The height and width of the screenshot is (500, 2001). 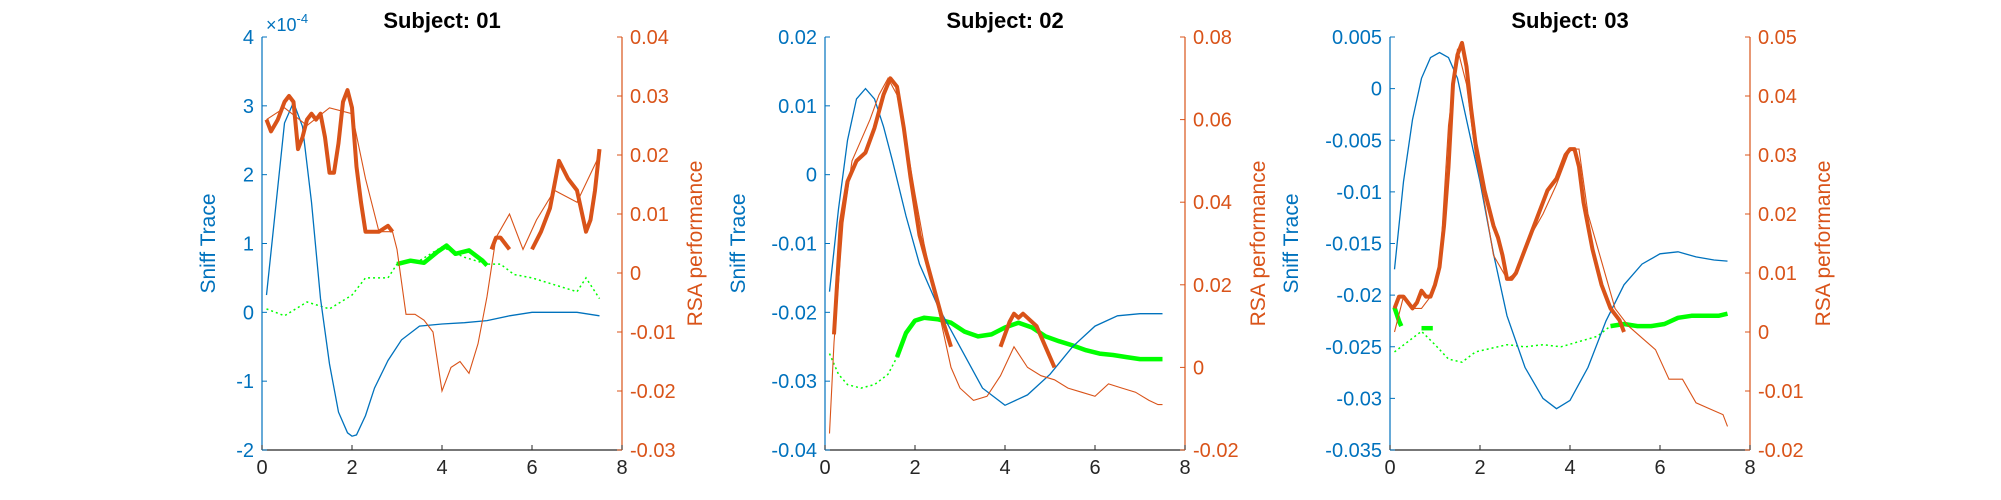 I want to click on left-tick-label: -2, so click(x=245, y=451).